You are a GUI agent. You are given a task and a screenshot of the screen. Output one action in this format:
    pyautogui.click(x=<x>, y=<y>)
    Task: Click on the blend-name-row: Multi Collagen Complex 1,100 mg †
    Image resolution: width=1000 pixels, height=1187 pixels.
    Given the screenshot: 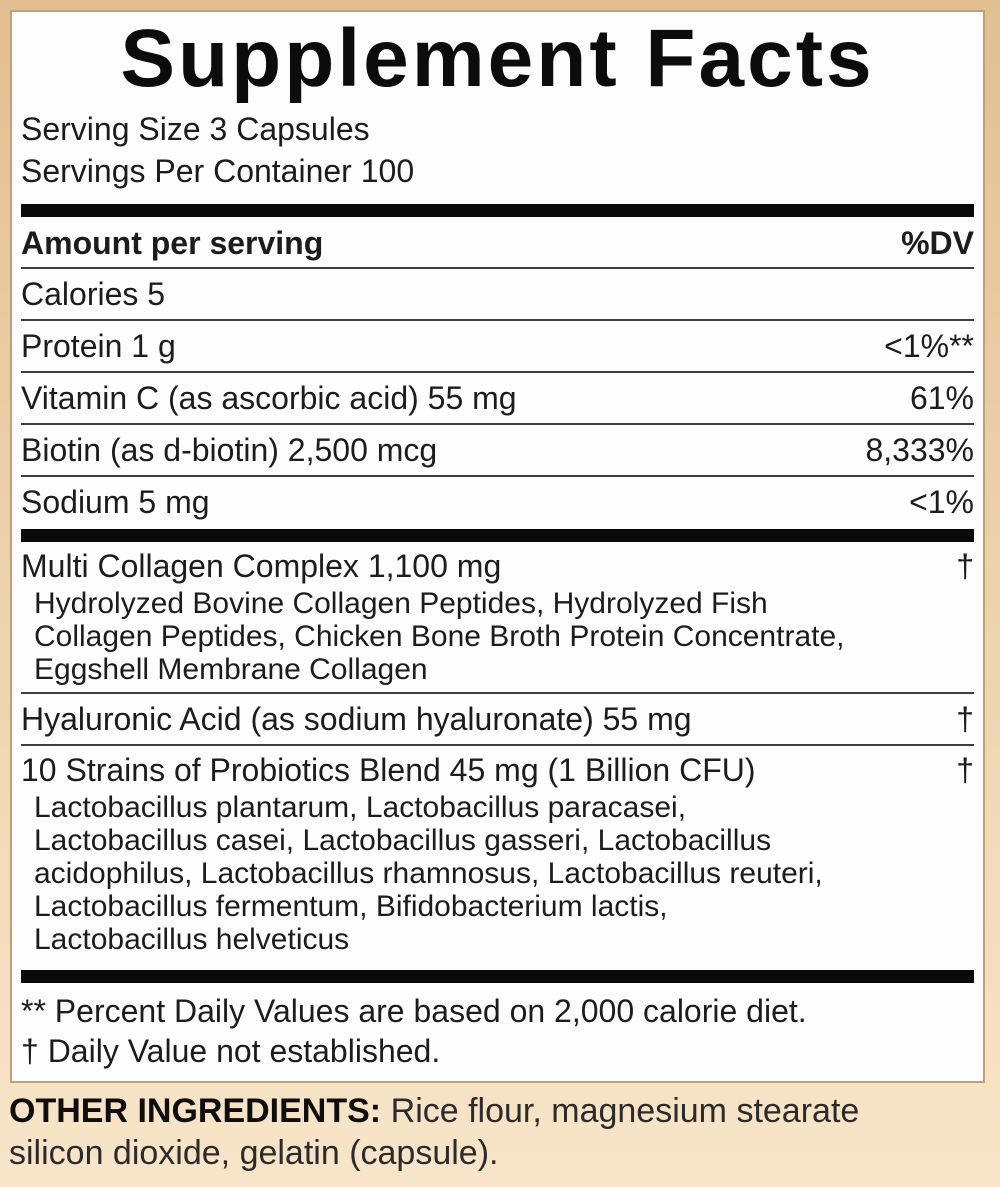 What is the action you would take?
    pyautogui.click(x=497, y=563)
    